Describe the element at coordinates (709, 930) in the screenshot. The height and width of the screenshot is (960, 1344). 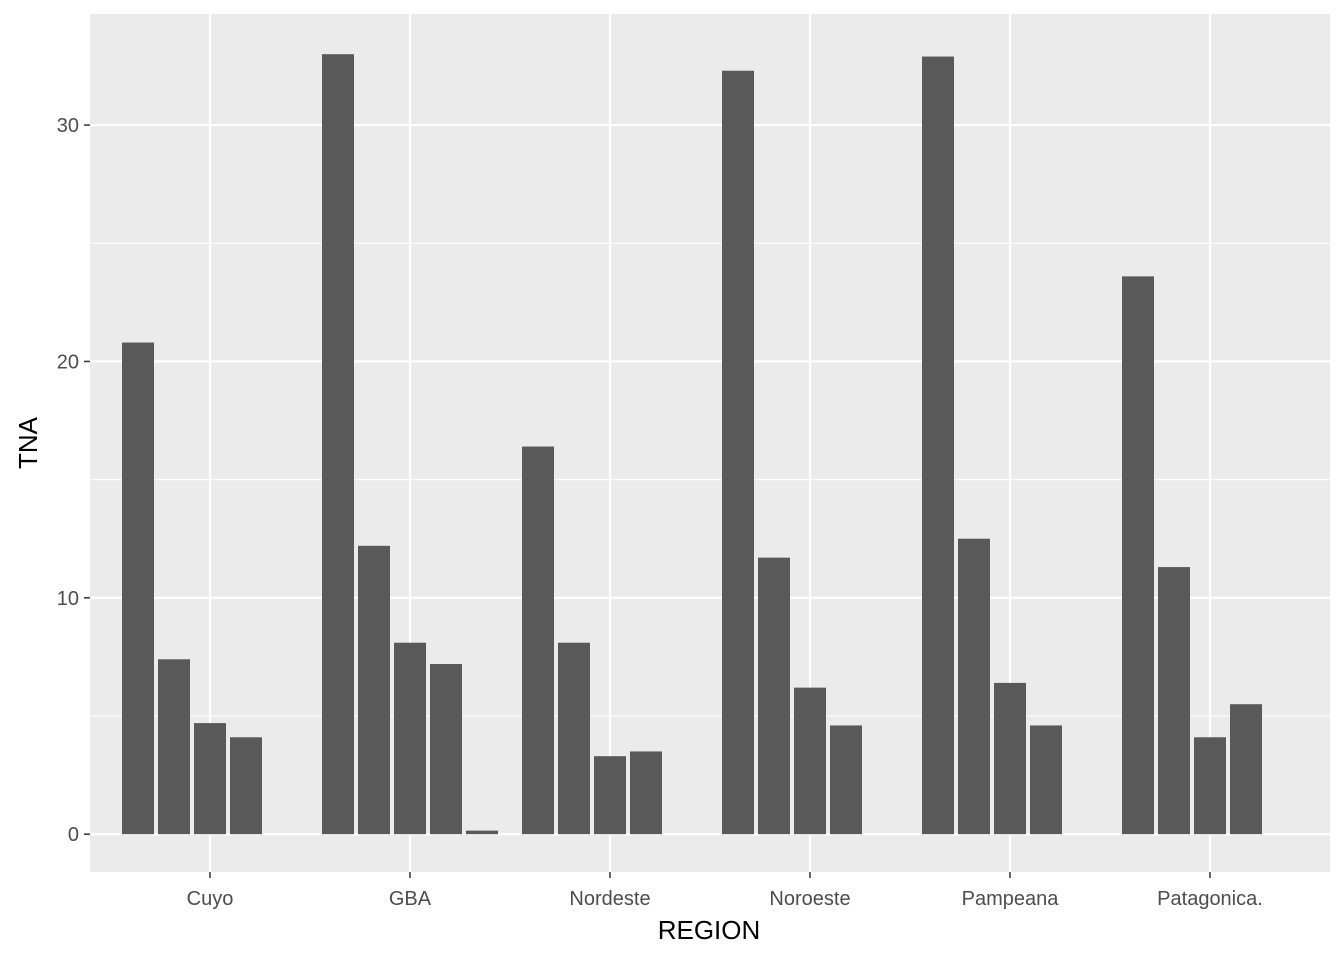
I see `x-axis-title: REGION` at that location.